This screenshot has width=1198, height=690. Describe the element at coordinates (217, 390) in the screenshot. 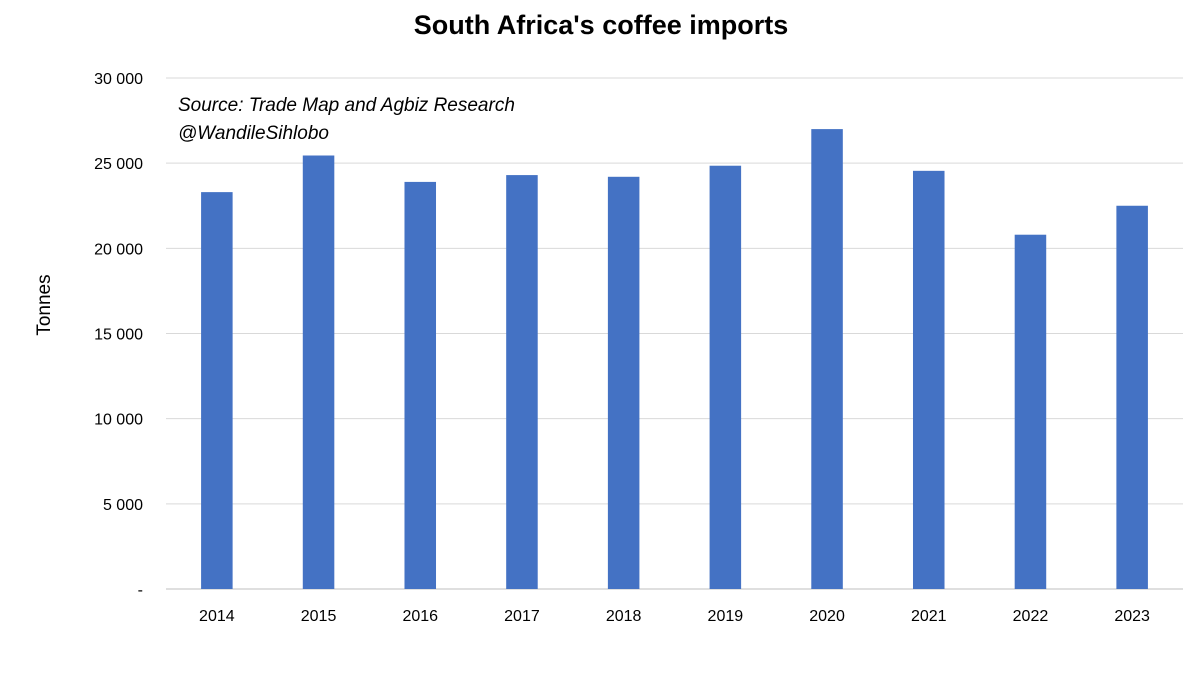

I see `bar-2014` at that location.